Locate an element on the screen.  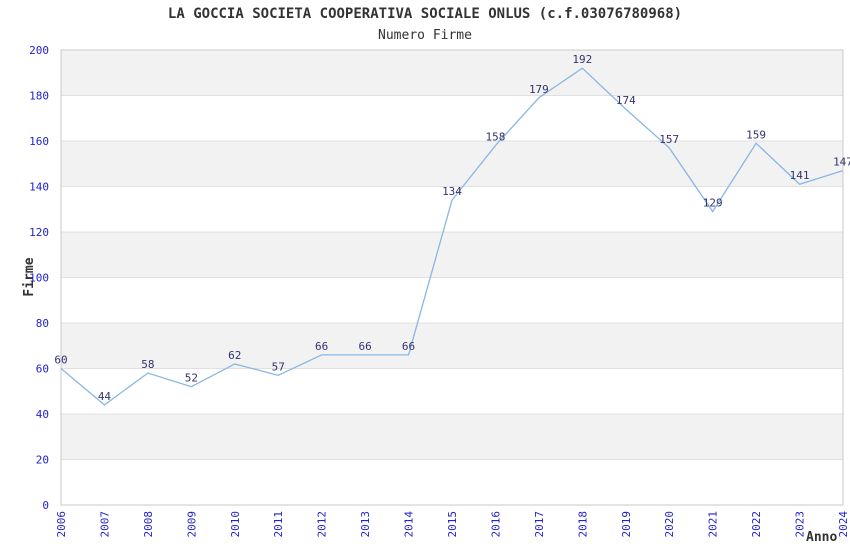
x-tick-label: 2009 is located at coordinates (191, 524).